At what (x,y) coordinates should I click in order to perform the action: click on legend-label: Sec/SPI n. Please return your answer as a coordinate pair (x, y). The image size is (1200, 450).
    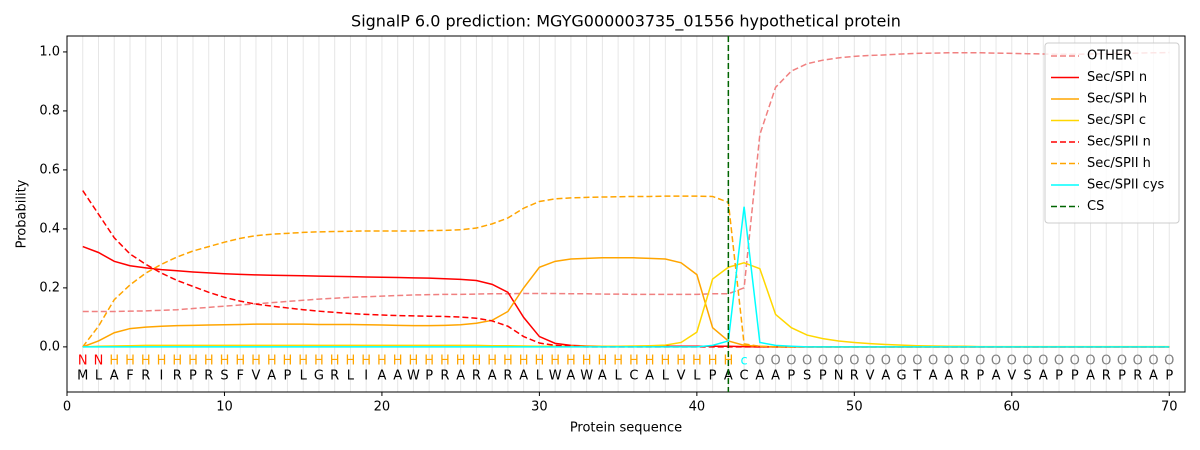
    Looking at the image, I should click on (1117, 77).